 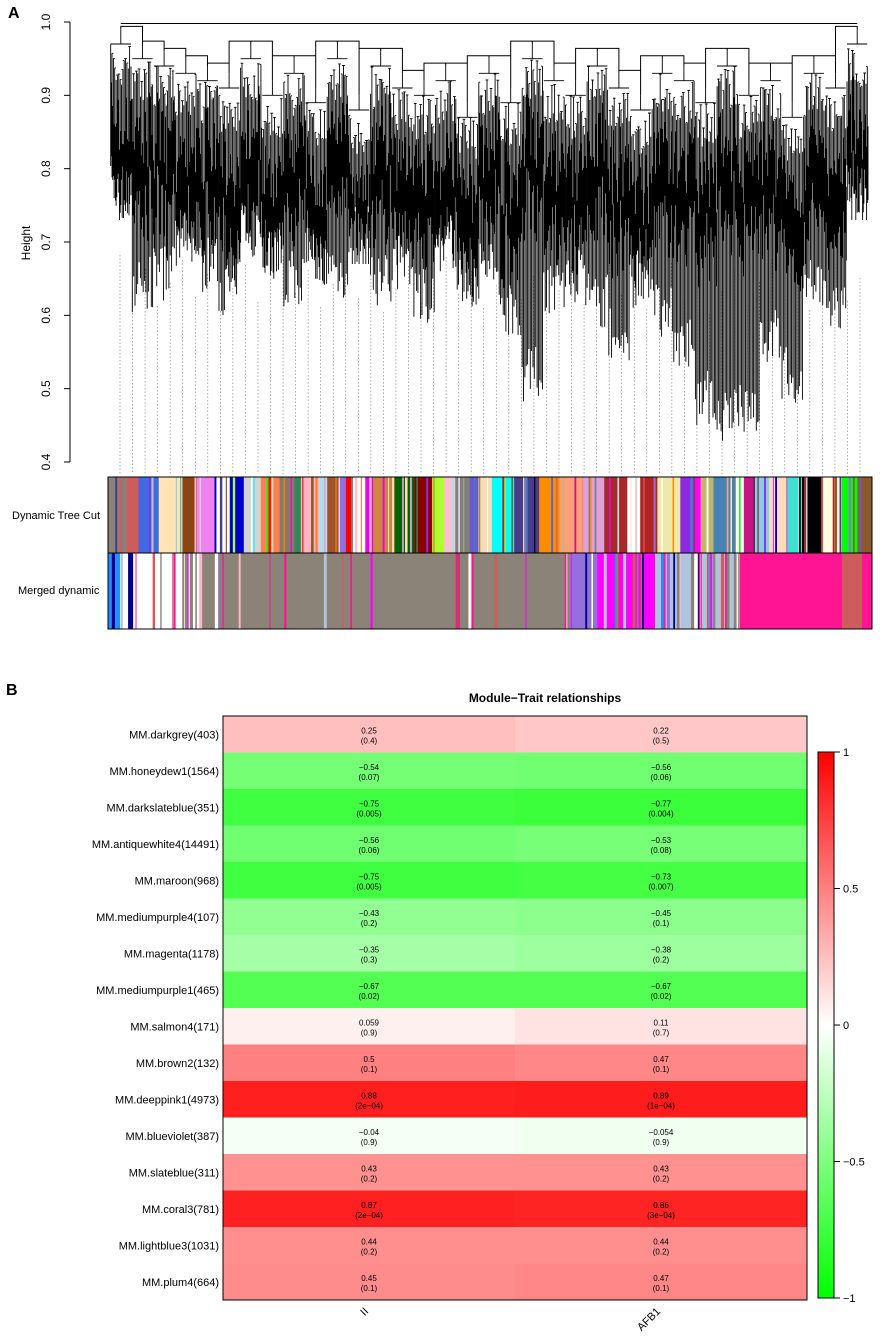 What do you see at coordinates (369, 986) in the screenshot?
I see `heatmap-cell-value: −0.67` at bounding box center [369, 986].